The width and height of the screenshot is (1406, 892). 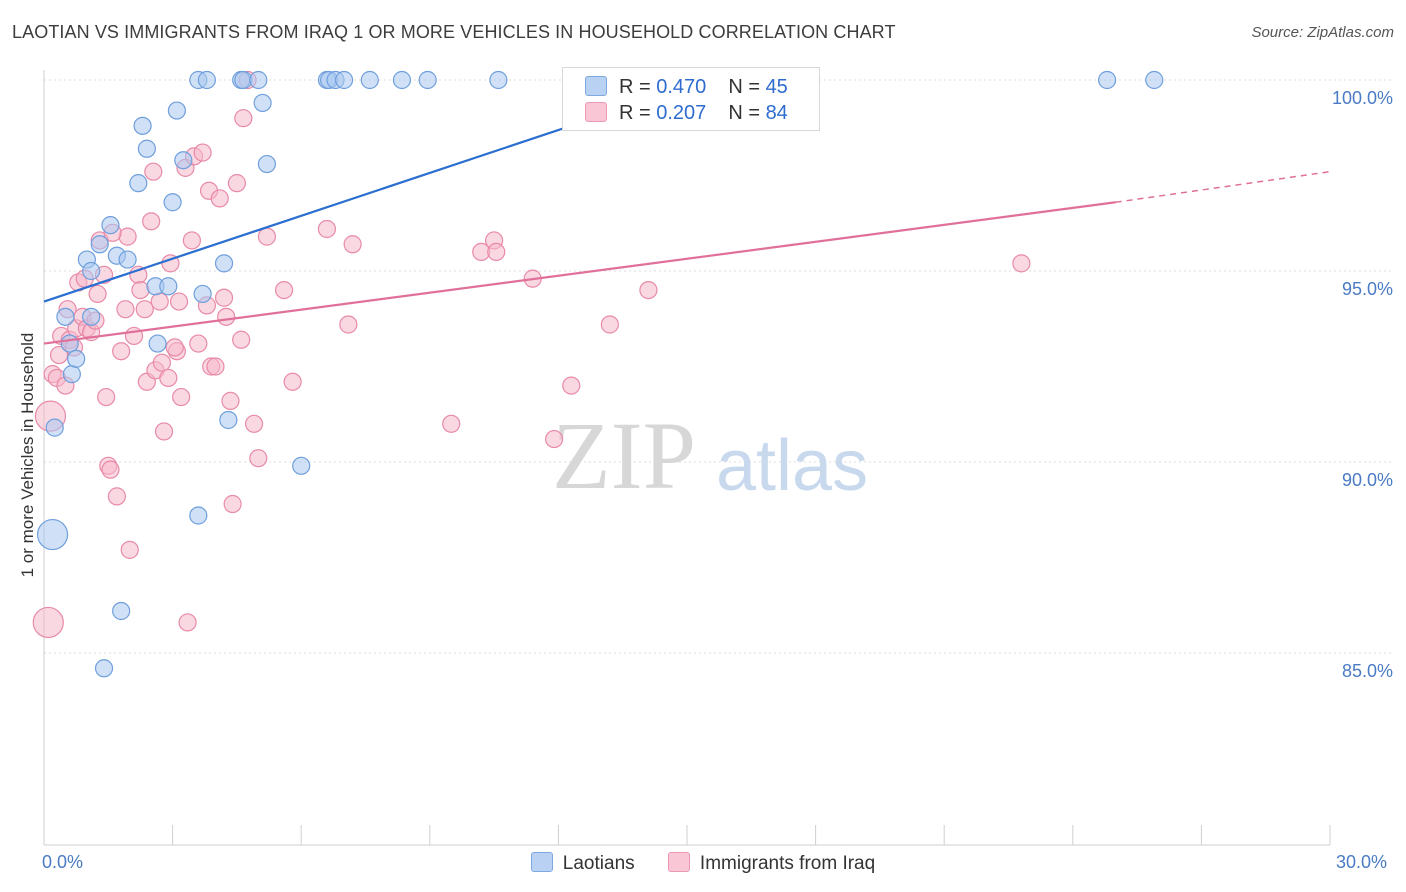 What do you see at coordinates (681, 113) in the screenshot?
I see `legend-r-value: 0.207` at bounding box center [681, 113].